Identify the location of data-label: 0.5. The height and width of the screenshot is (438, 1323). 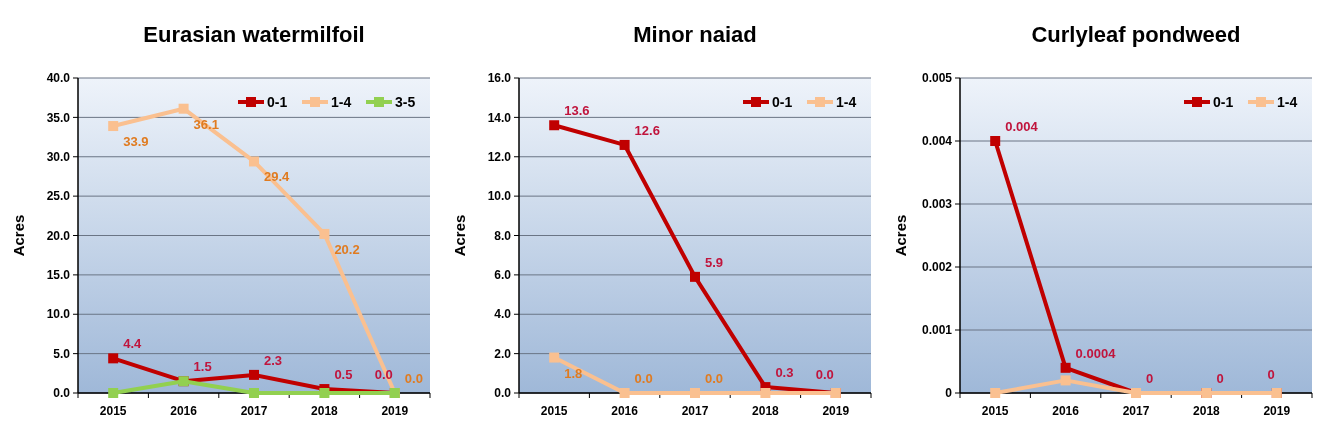
(343, 375).